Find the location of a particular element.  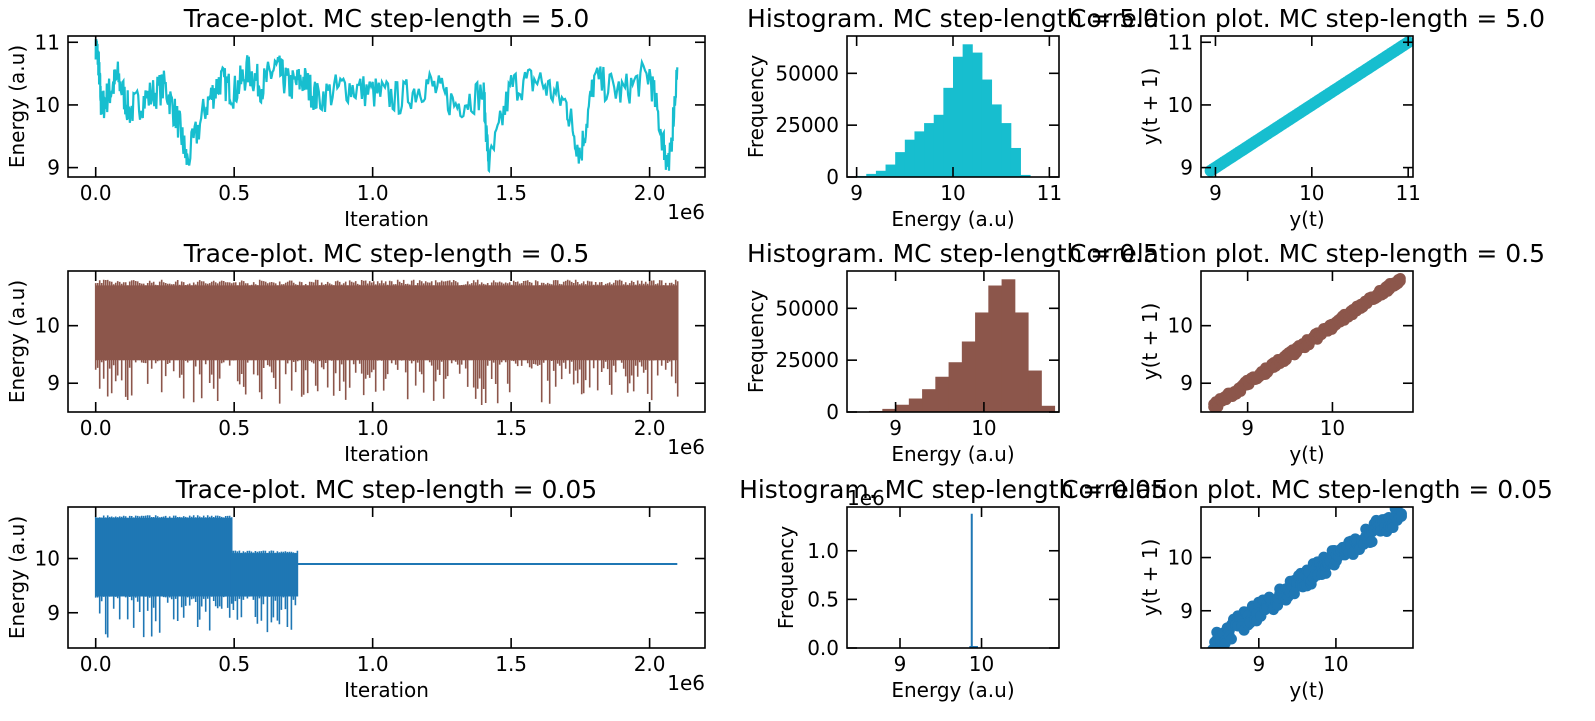

chart-title: Histogram. MC step-length = 5.0 is located at coordinates (953, 18).